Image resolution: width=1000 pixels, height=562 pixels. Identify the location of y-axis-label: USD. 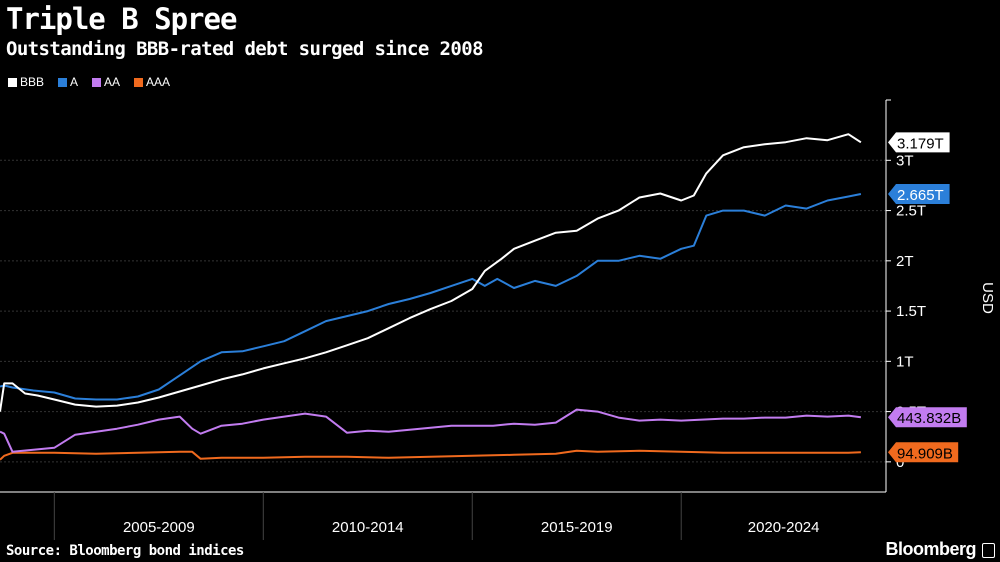
(987, 298).